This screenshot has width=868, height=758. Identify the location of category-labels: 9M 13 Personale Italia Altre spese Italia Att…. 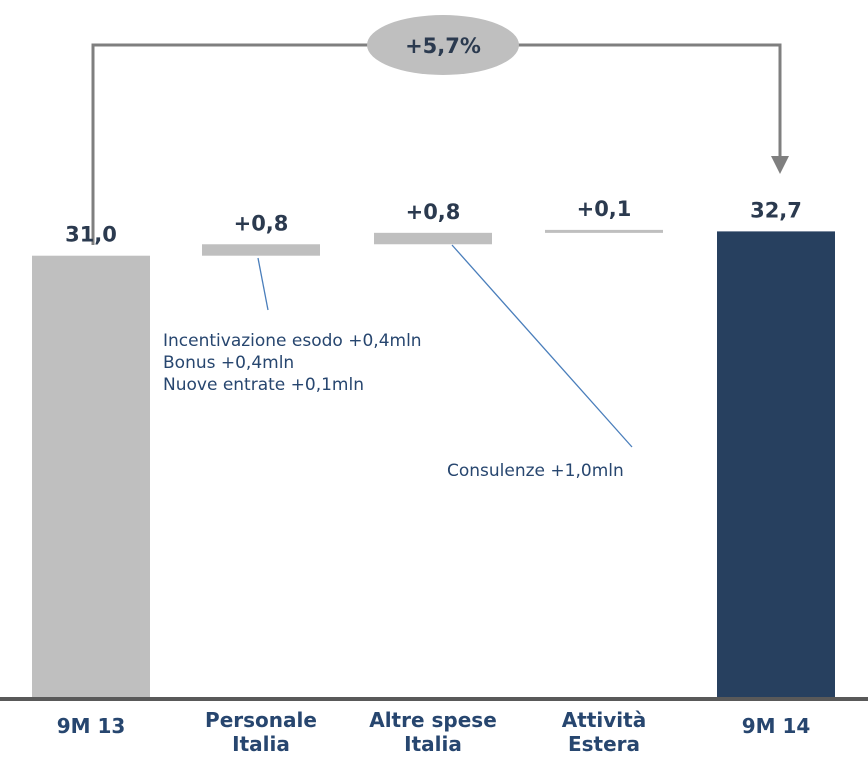
(434, 732).